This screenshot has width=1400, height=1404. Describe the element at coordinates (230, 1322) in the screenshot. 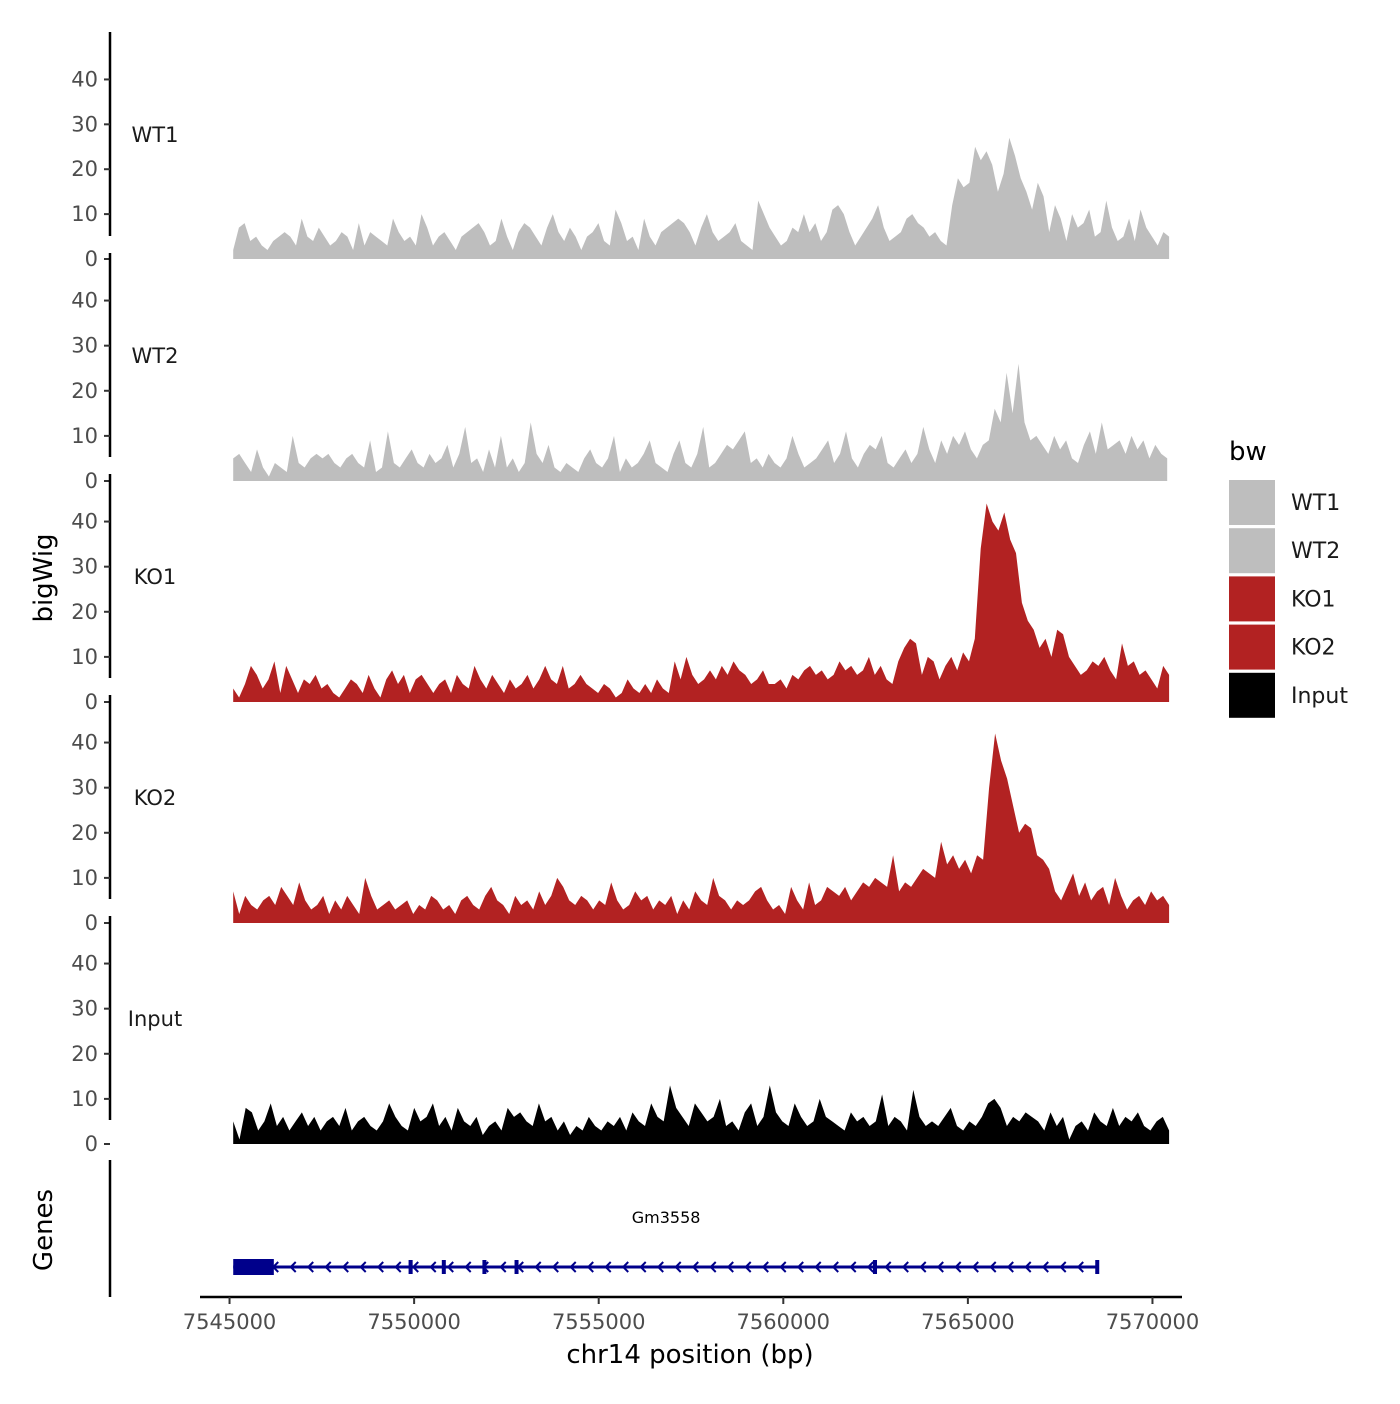

I see `x-tick-label: 7545000` at that location.